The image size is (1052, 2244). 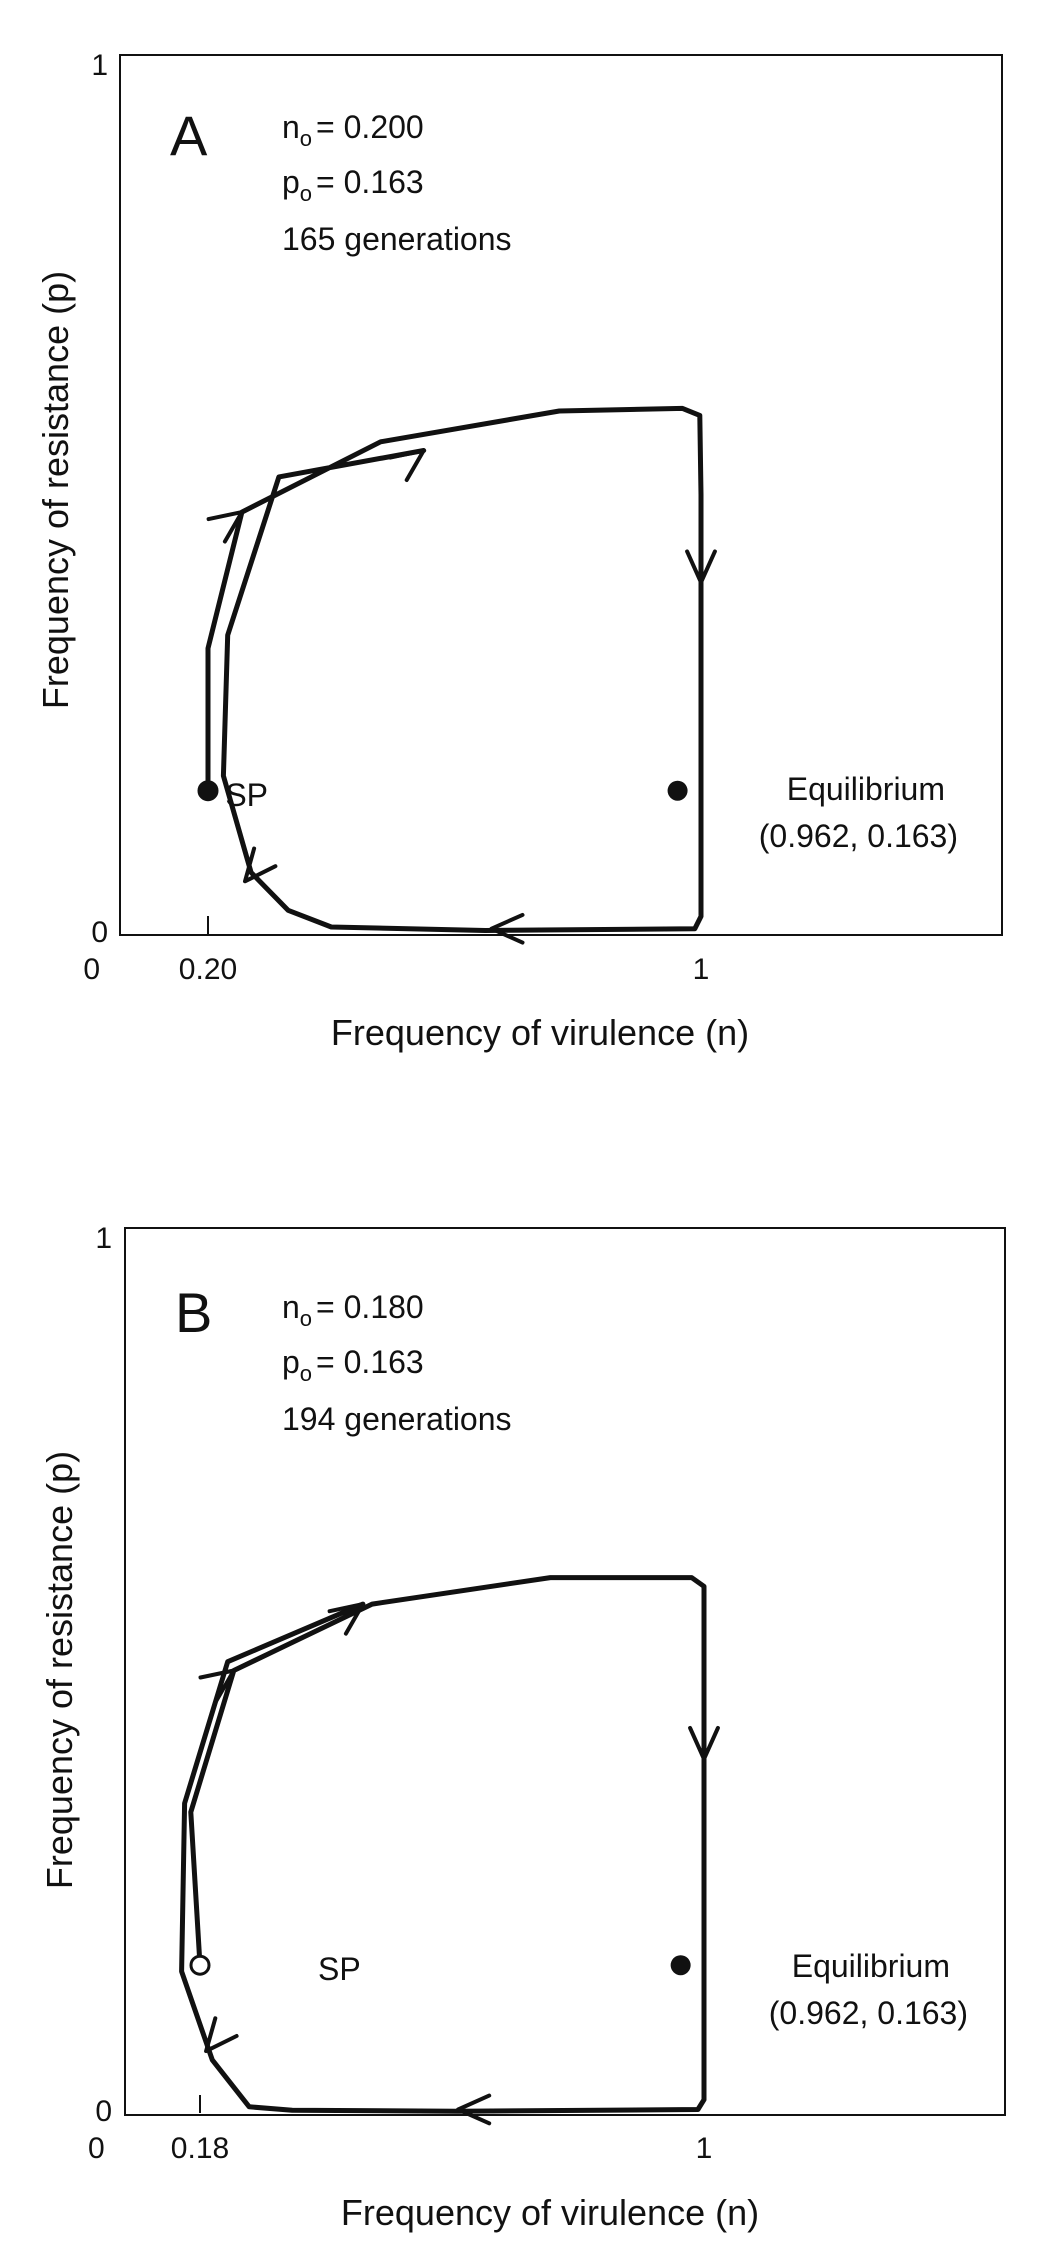 What do you see at coordinates (193, 1312) in the screenshot?
I see `panel-b-label: B` at bounding box center [193, 1312].